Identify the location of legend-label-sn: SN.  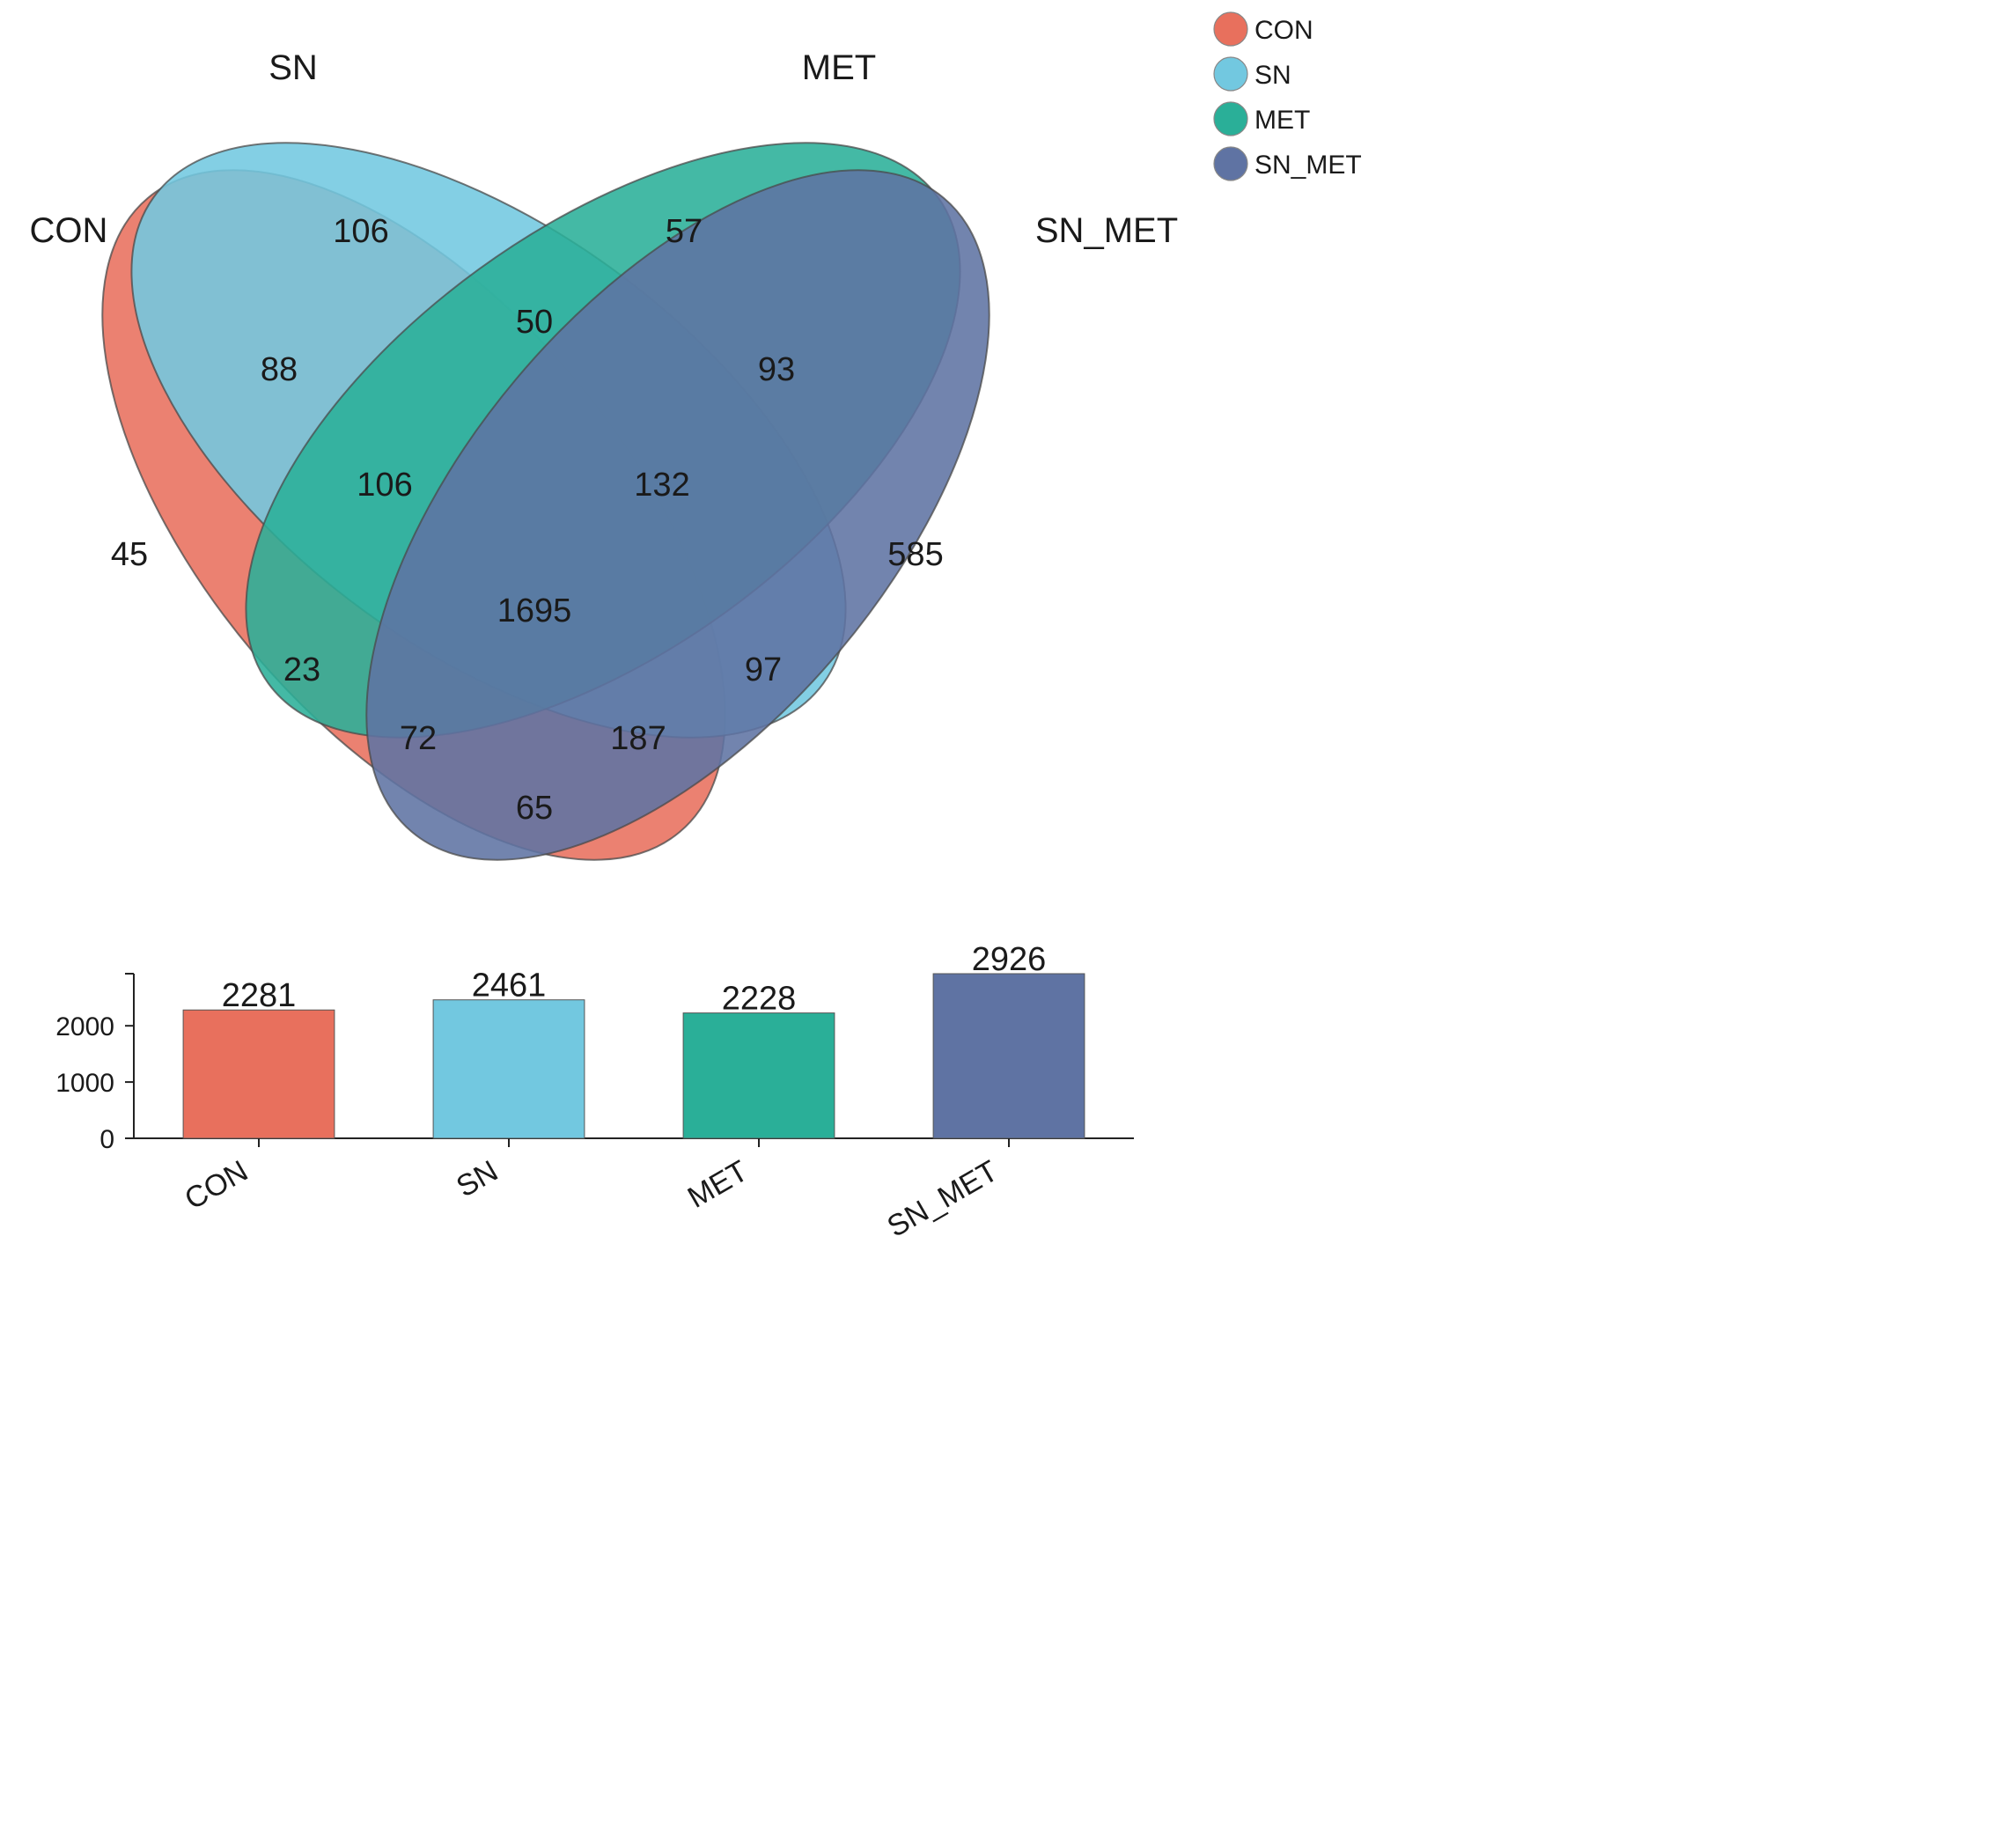
(1272, 75).